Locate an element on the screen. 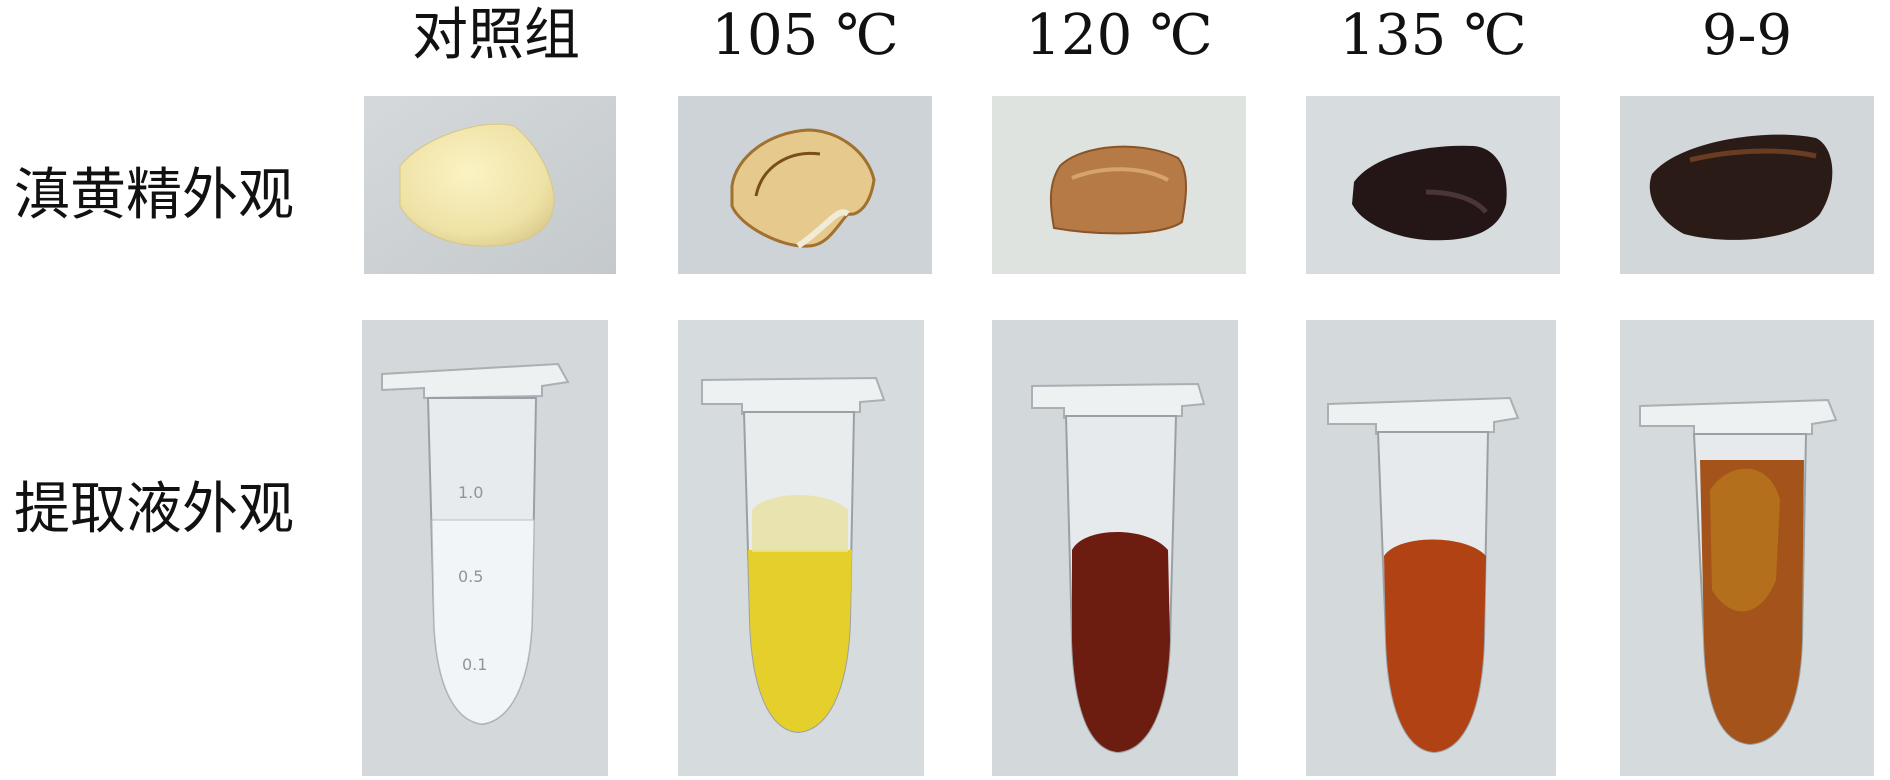 The width and height of the screenshot is (1890, 780). photo-105c-solid is located at coordinates (805, 185).